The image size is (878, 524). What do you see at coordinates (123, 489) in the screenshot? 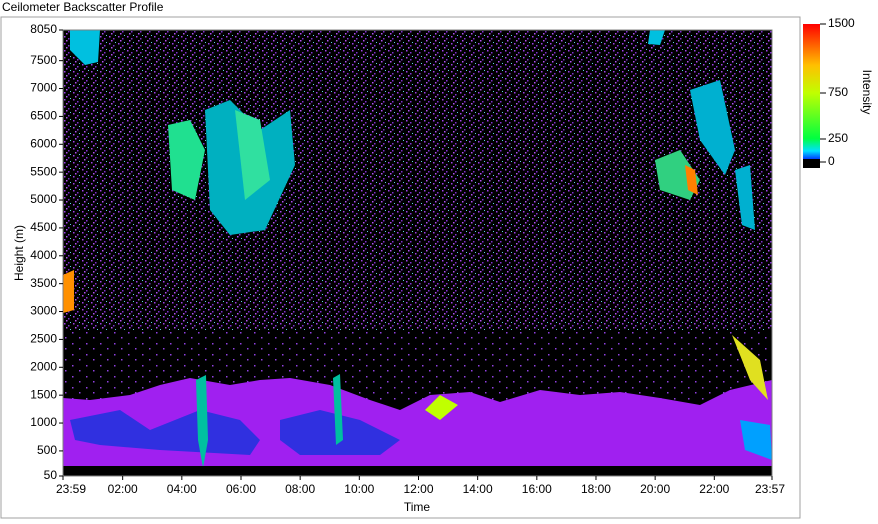
I see `x-tick-label: 02:00` at bounding box center [123, 489].